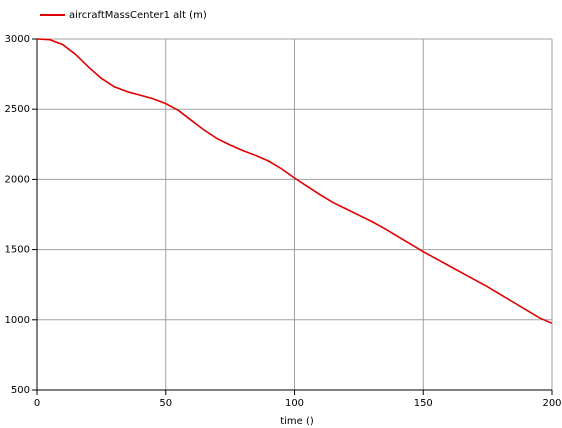 This screenshot has width=562, height=428. Describe the element at coordinates (20, 390) in the screenshot. I see `y-tick-label: 500` at that location.